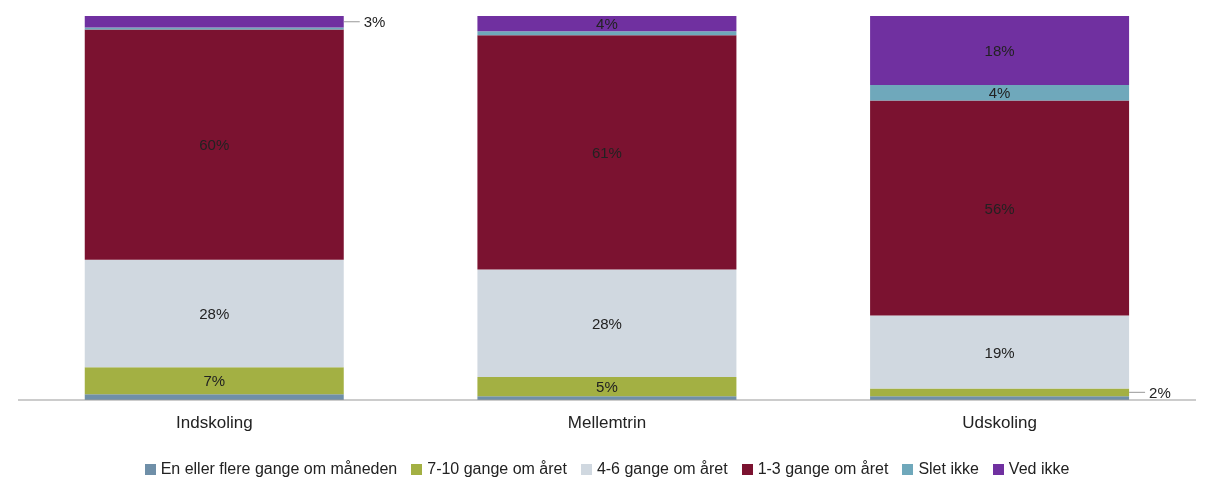  What do you see at coordinates (214, 423) in the screenshot?
I see `x-tick-label: Indskoling` at bounding box center [214, 423].